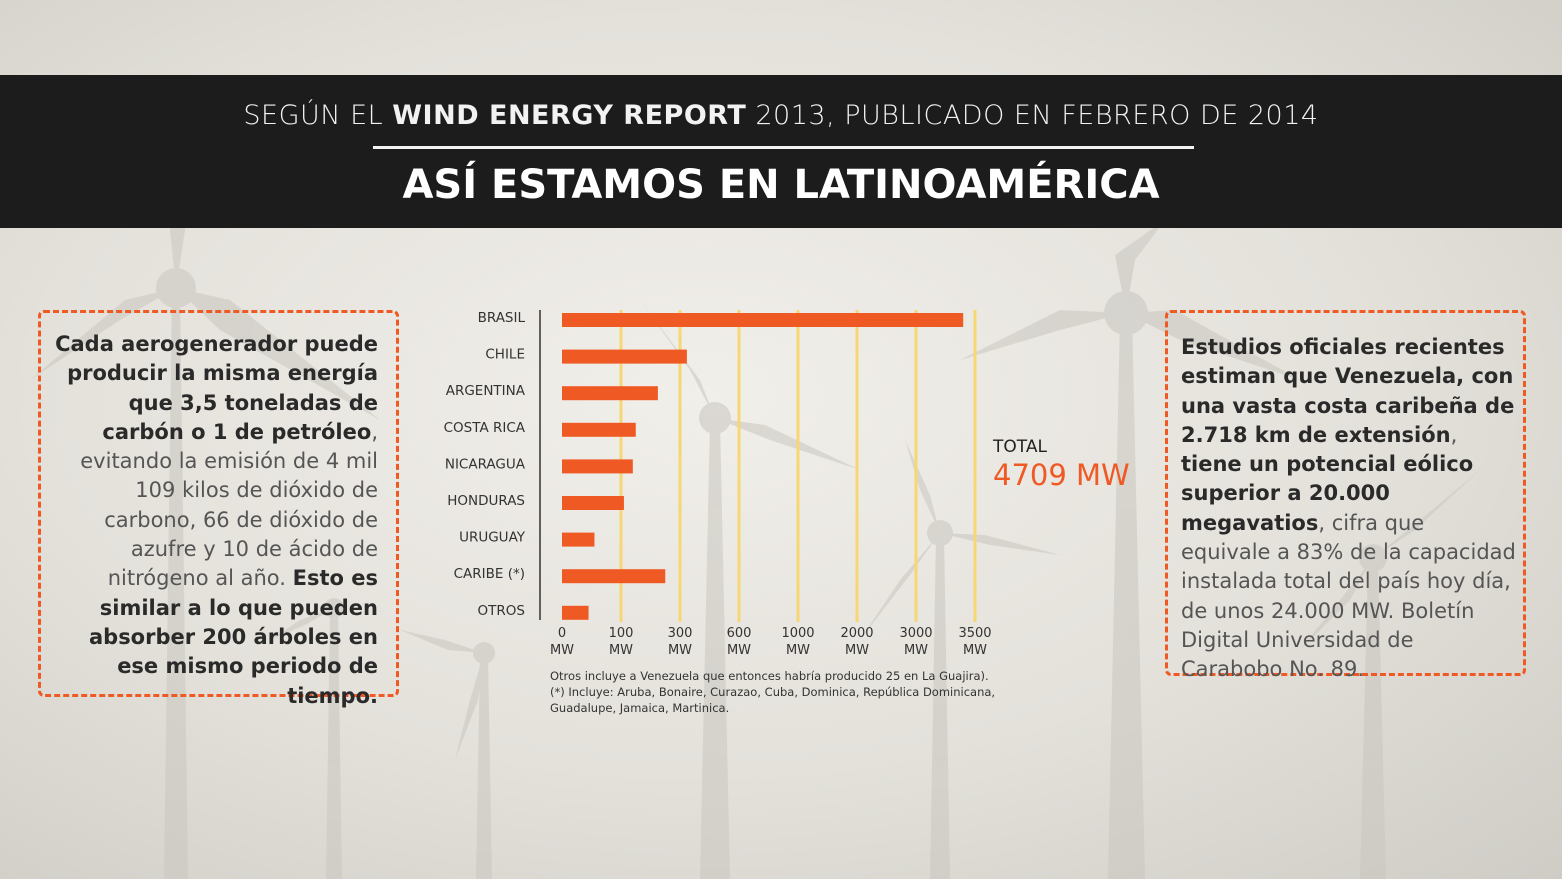 This screenshot has width=1562, height=879. Describe the element at coordinates (505, 355) in the screenshot. I see `category-label: CHILE` at that location.